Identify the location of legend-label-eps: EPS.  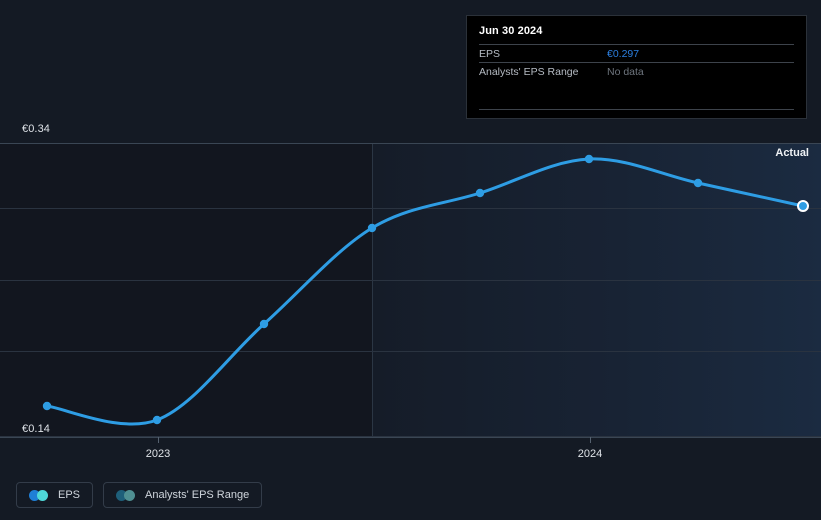
(69, 495).